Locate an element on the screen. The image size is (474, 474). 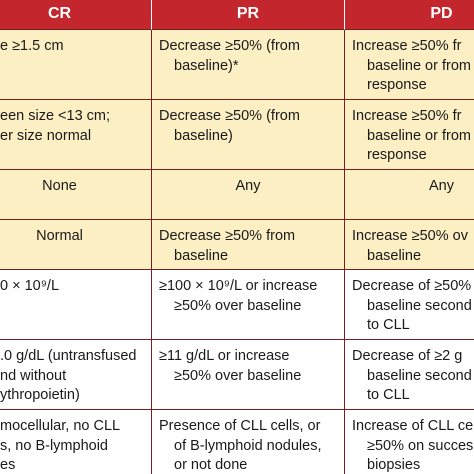
cell-text: .0 g/dL (untransfused is located at coordinates (68, 356).